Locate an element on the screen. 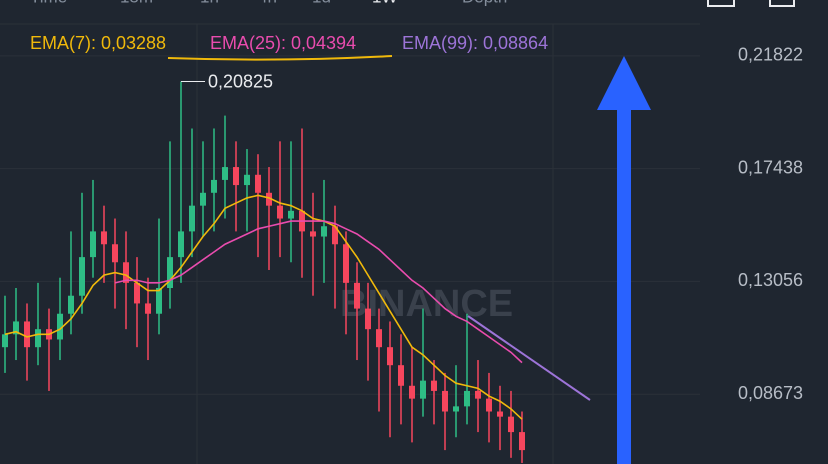 The image size is (828, 464). tab: 15m is located at coordinates (136, 3).